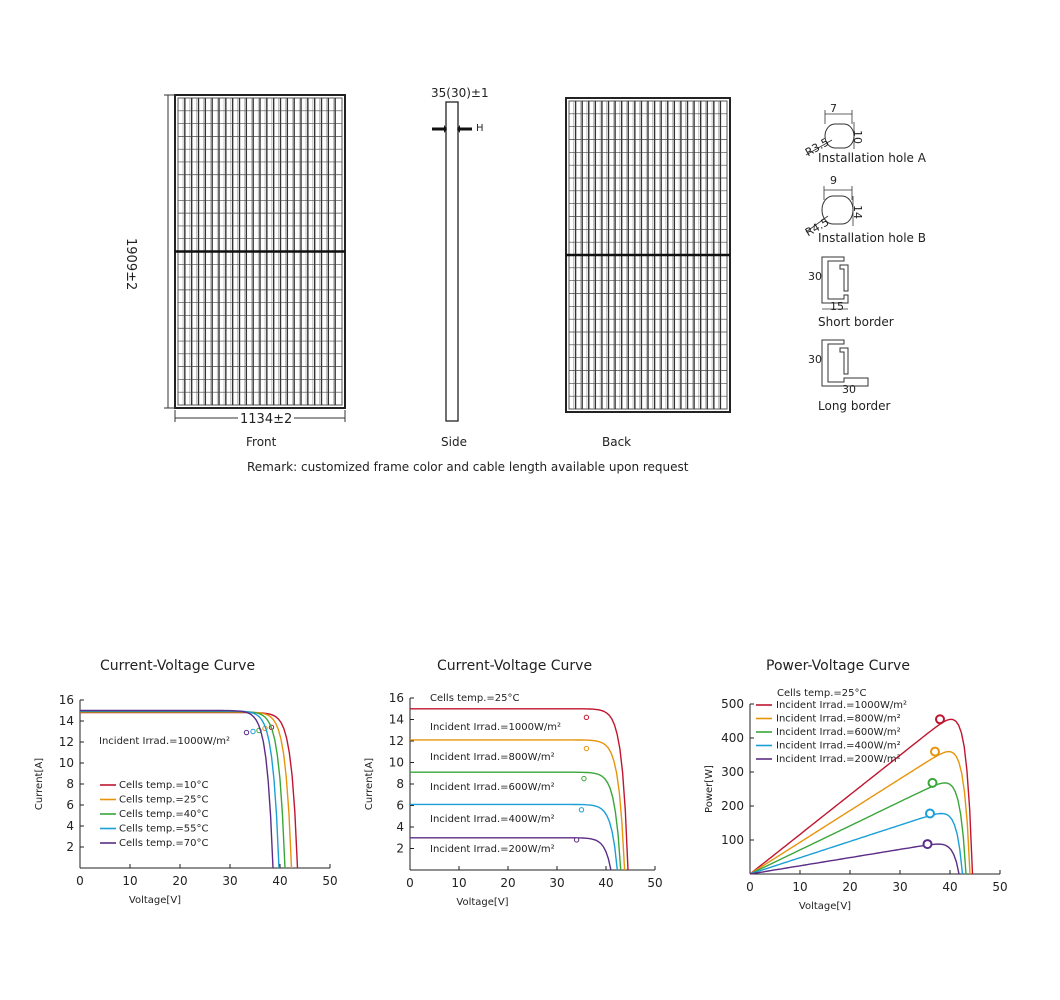  What do you see at coordinates (732, 704) in the screenshot?
I see `y-tick-label: 500` at bounding box center [732, 704].